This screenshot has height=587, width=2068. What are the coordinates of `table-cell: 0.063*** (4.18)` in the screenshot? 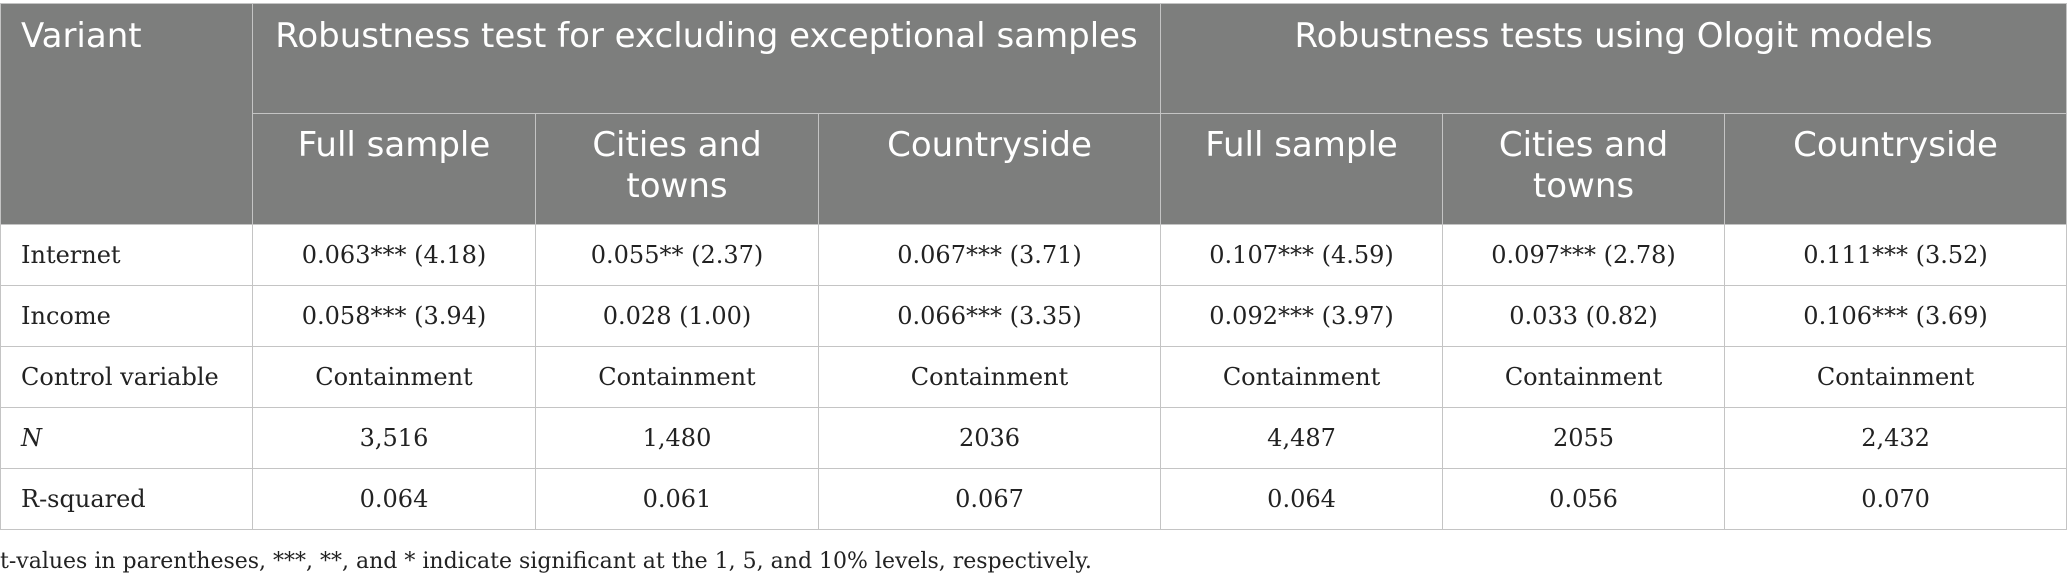 It's located at (394, 255).